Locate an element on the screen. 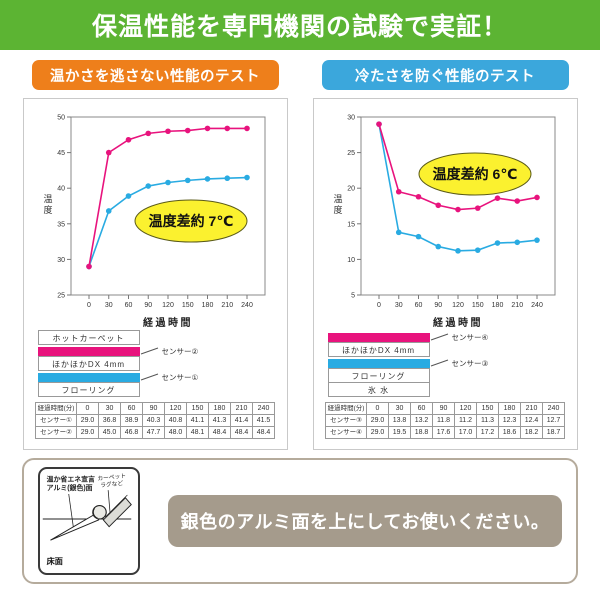  banner-title: 保温性能を専門機関の試験で実証！ is located at coordinates (299, 27).